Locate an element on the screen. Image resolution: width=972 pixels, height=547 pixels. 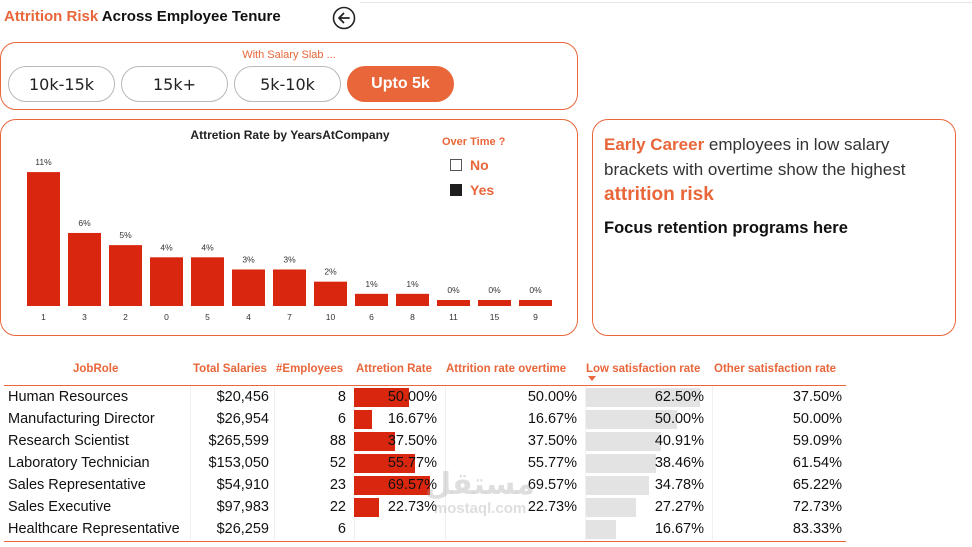
insight-callout: Focus retention programs here is located at coordinates (726, 228).